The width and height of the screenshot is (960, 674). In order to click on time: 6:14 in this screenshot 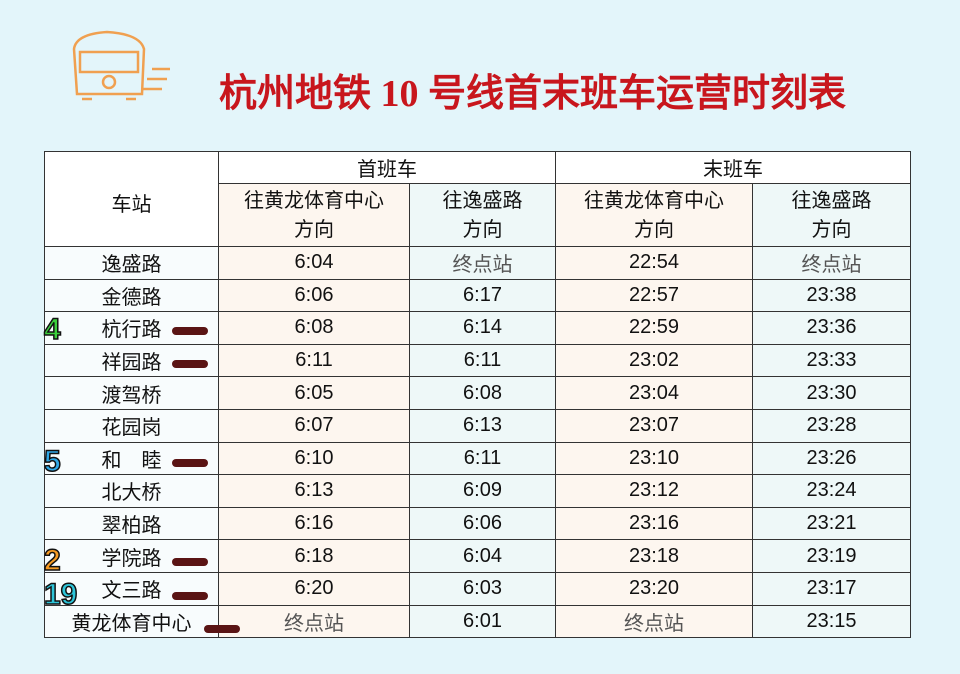, I will do `click(482, 328)`.